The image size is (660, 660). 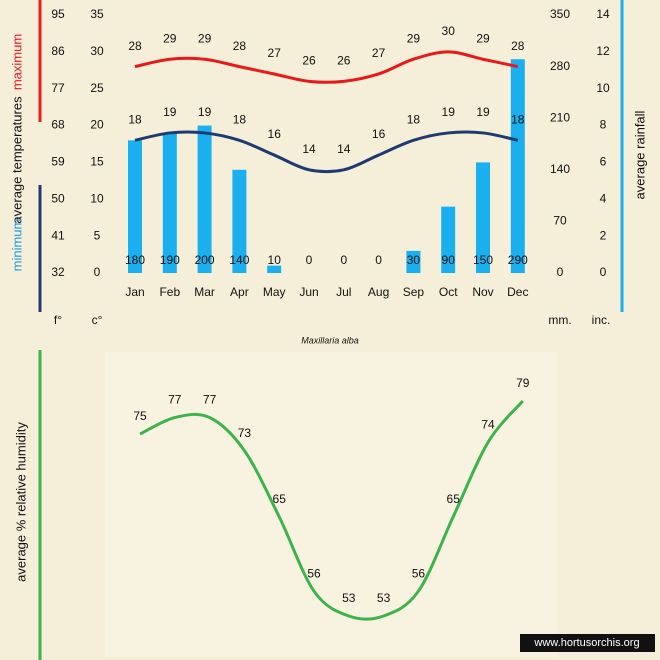 What do you see at coordinates (560, 221) in the screenshot?
I see `tick-label: 70` at bounding box center [560, 221].